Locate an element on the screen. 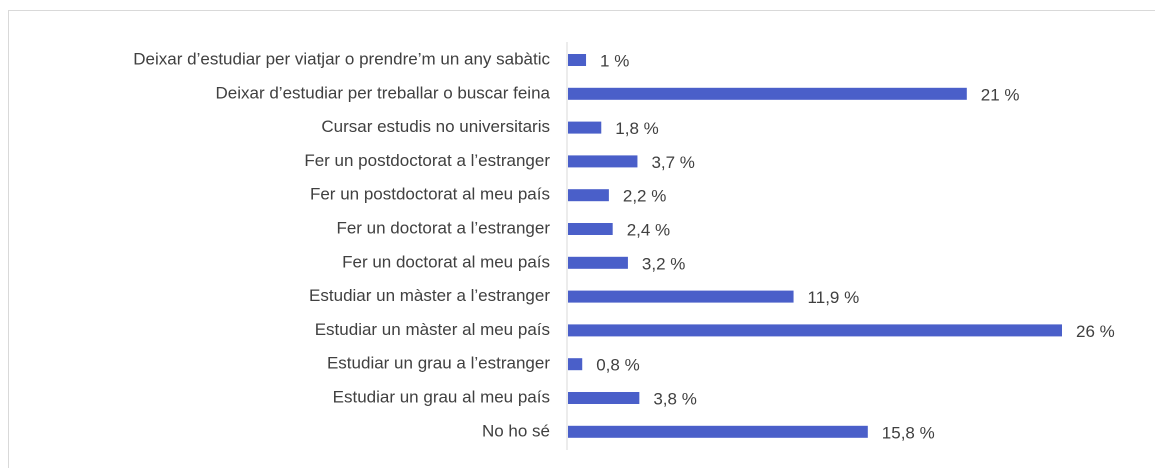  value-label: 11,9 % is located at coordinates (834, 297).